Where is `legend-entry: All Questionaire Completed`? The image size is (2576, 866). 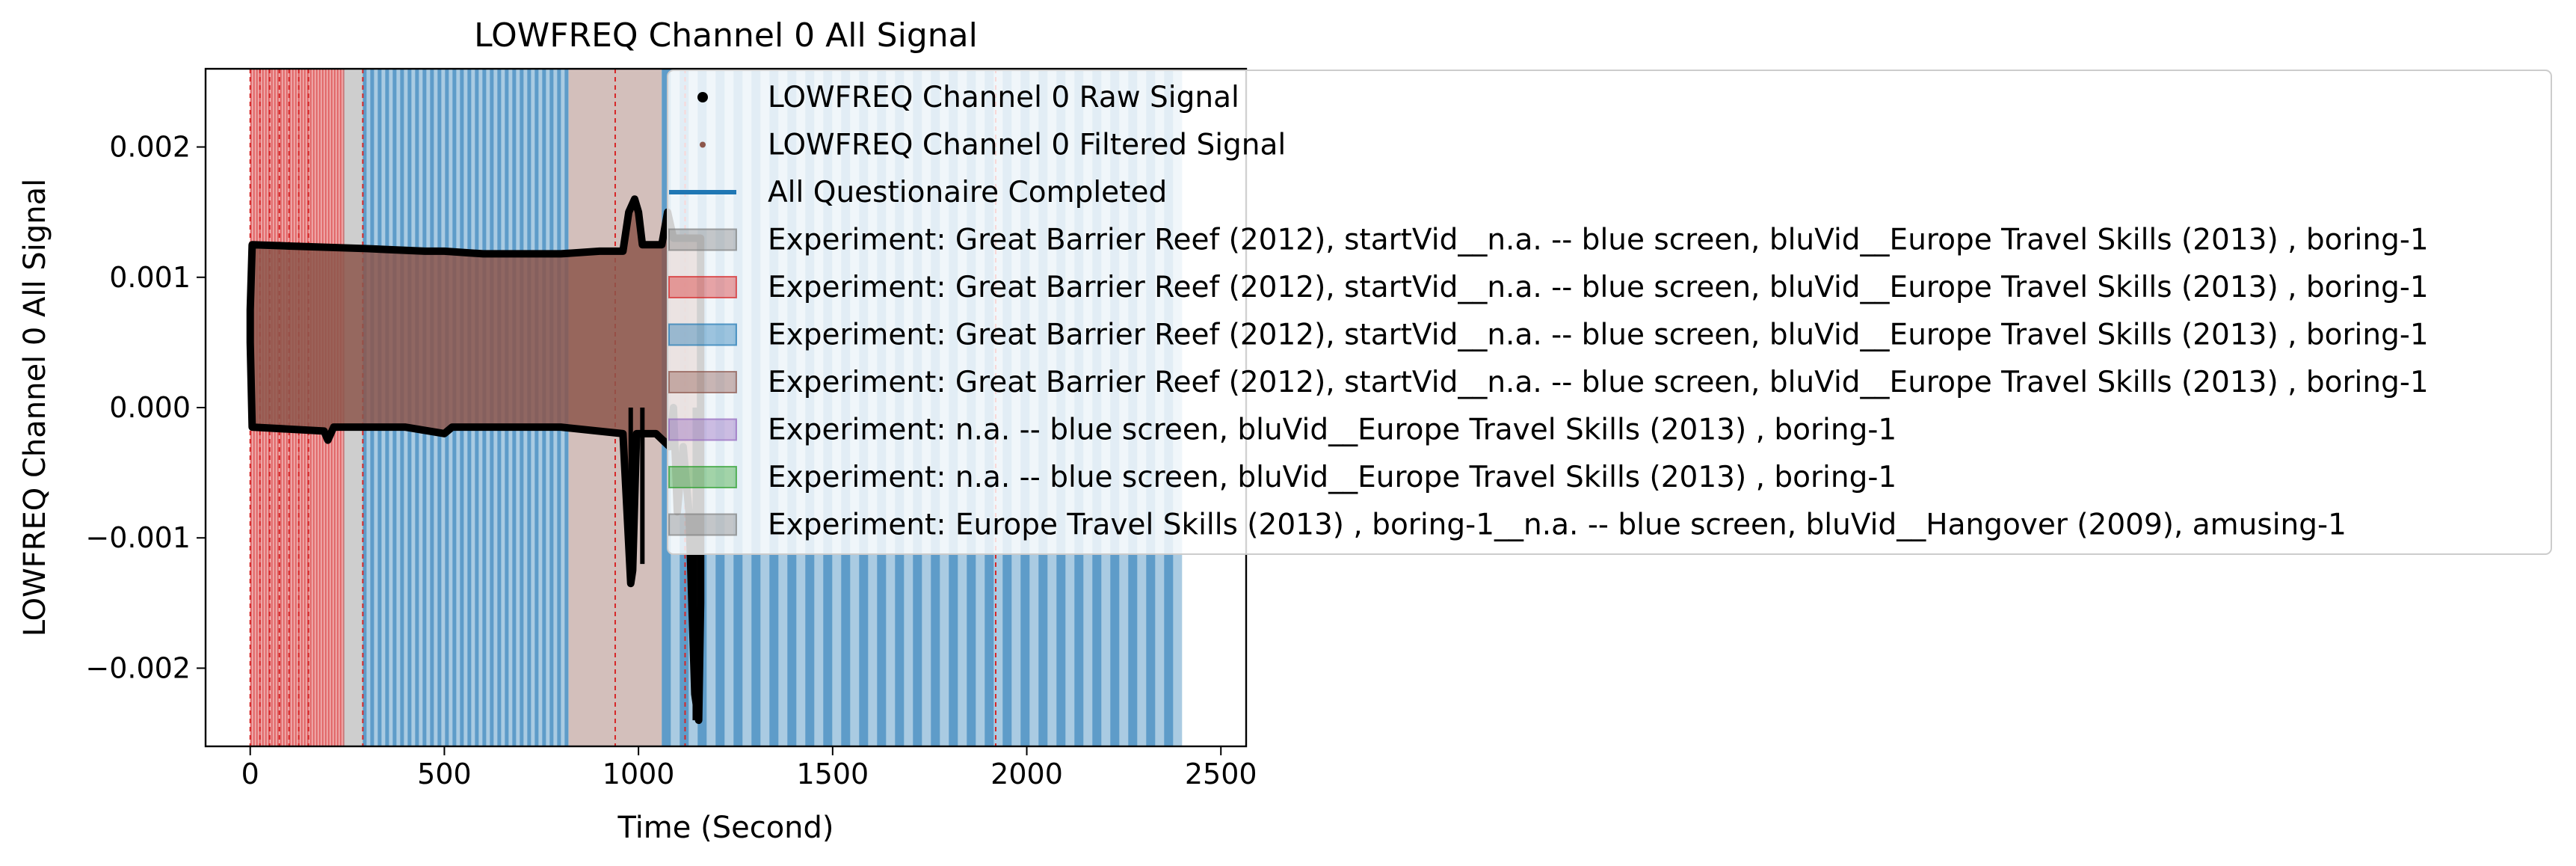
legend-entry: All Questionaire Completed is located at coordinates (918, 192).